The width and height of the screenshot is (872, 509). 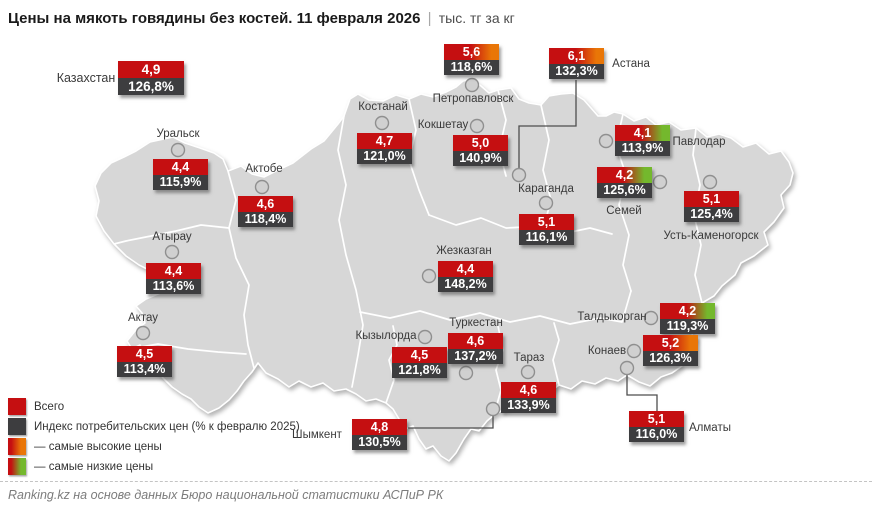 What do you see at coordinates (473, 99) in the screenshot?
I see `city-label-petropavlovsk: Петропавловск` at bounding box center [473, 99].